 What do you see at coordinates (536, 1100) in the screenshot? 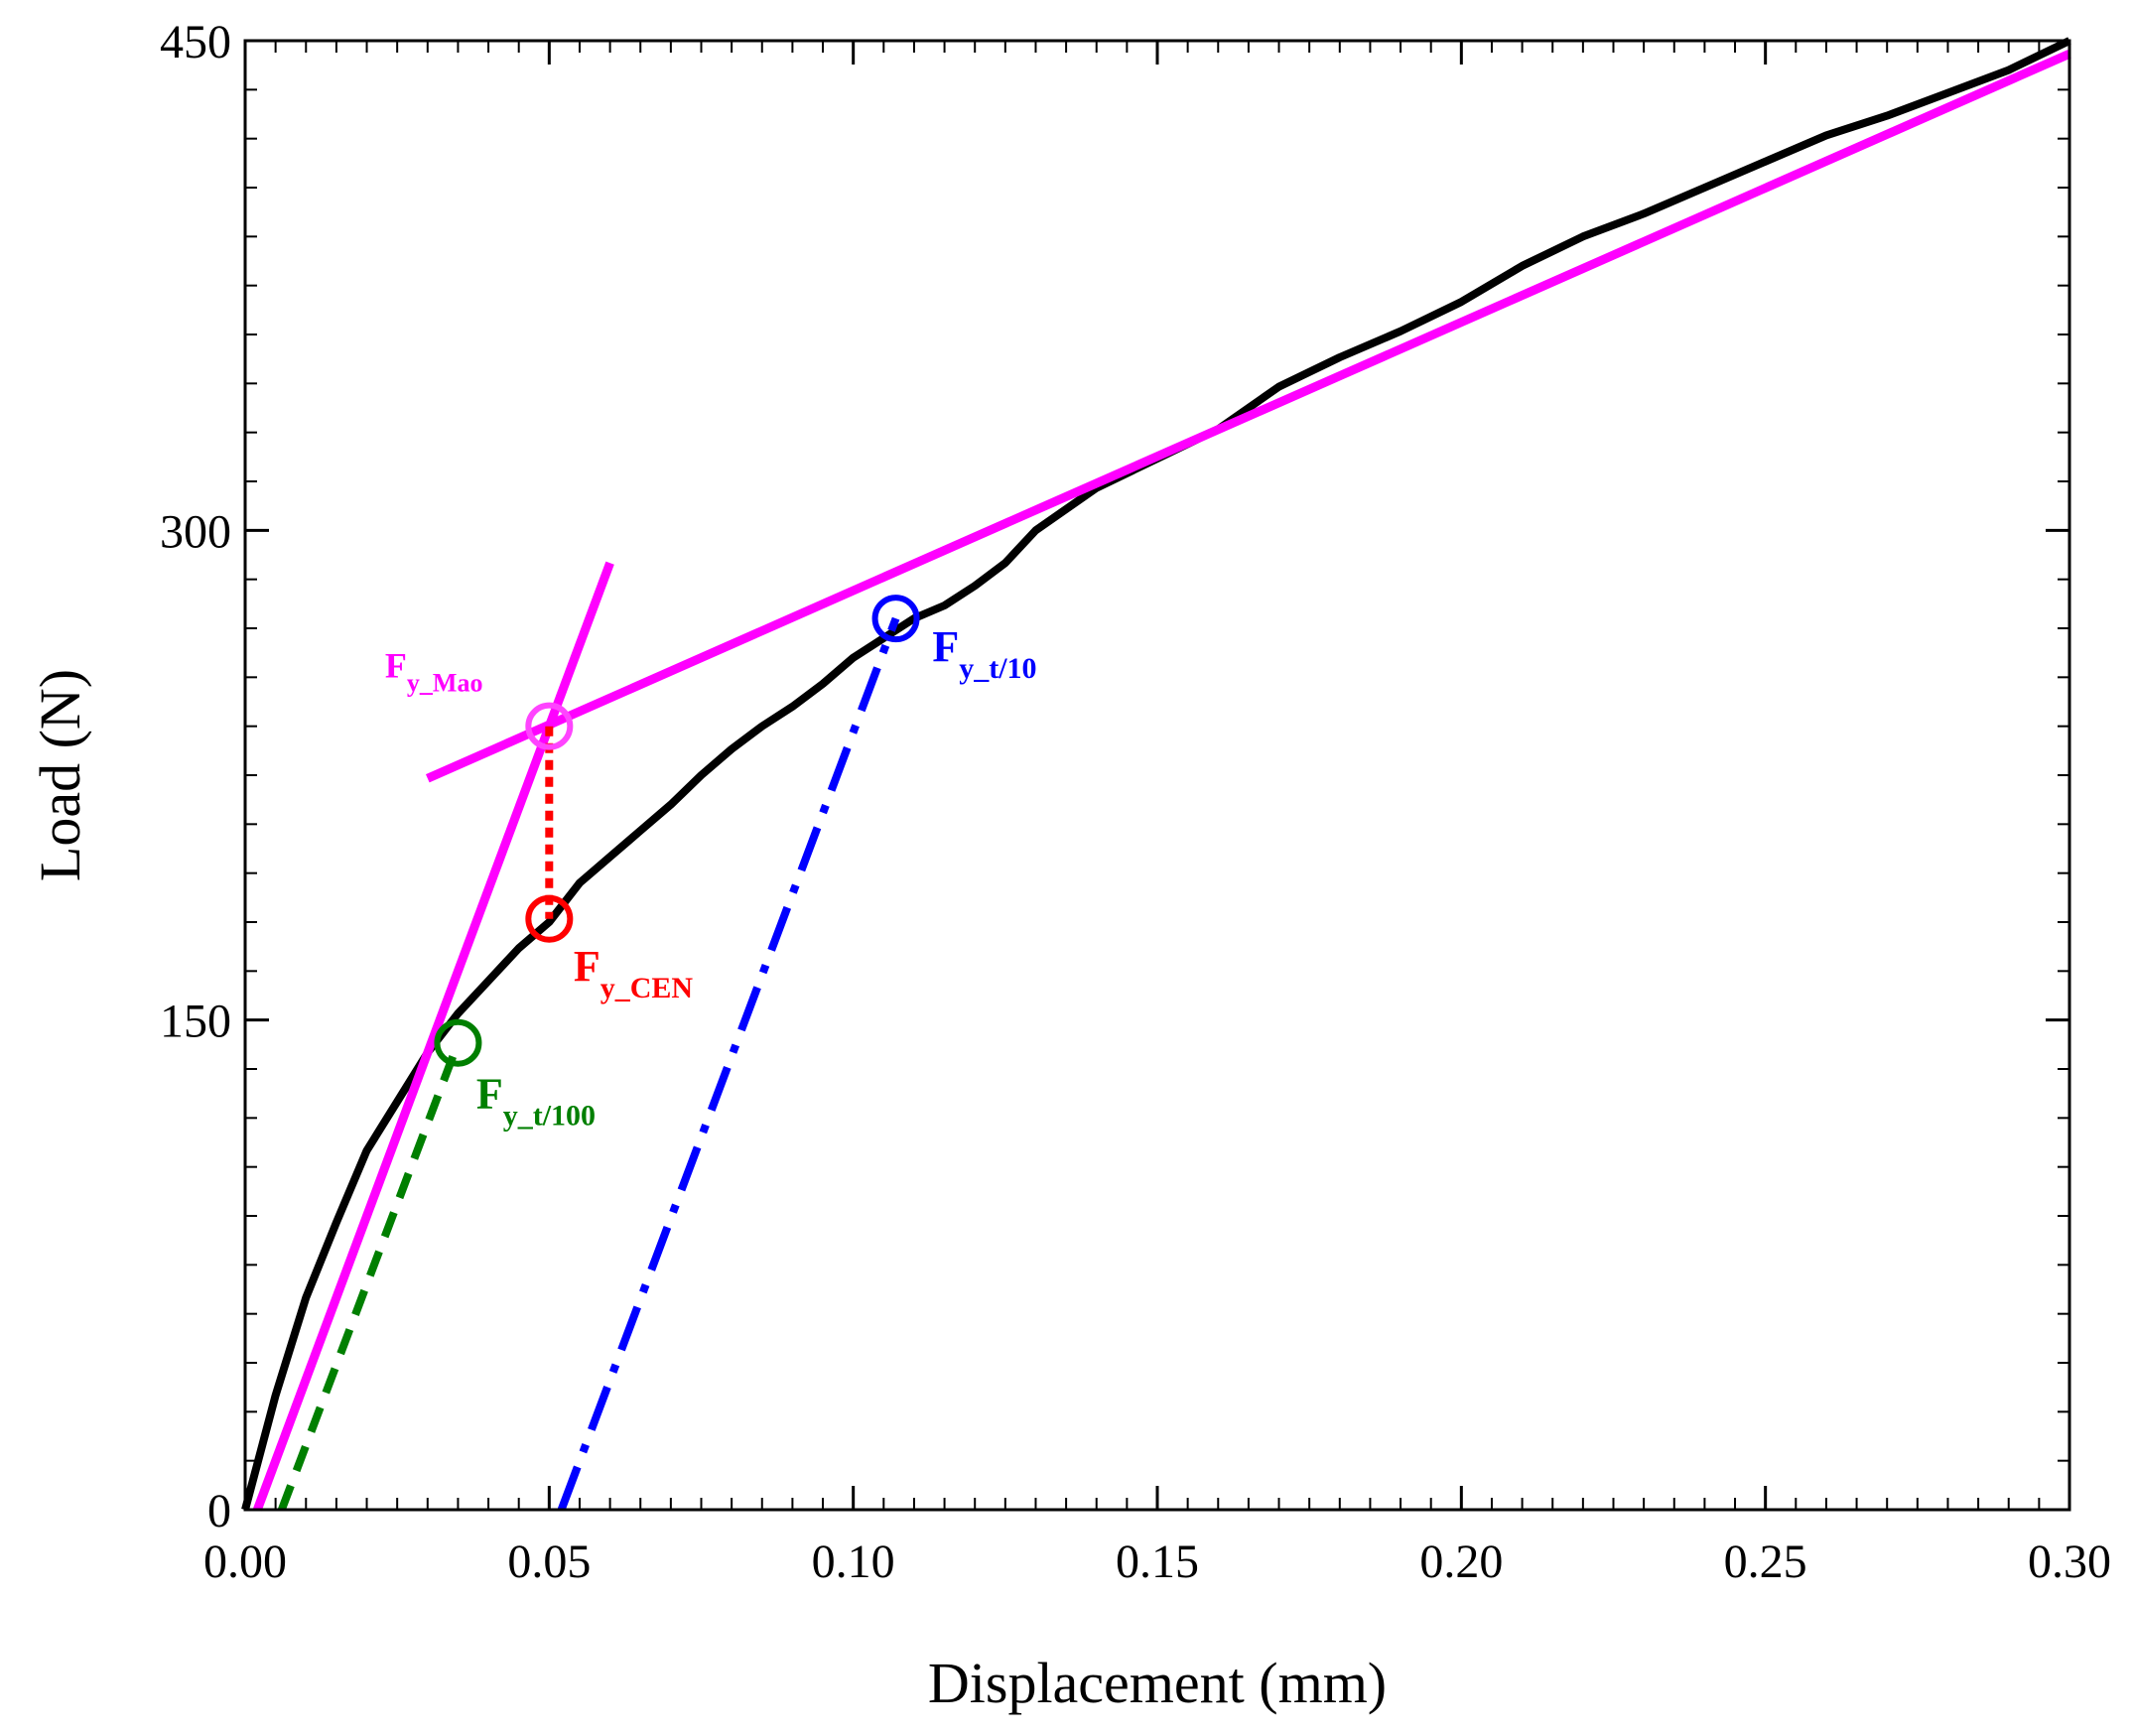
I see `annotation-y-t-100: Fy_t/100` at bounding box center [536, 1100].